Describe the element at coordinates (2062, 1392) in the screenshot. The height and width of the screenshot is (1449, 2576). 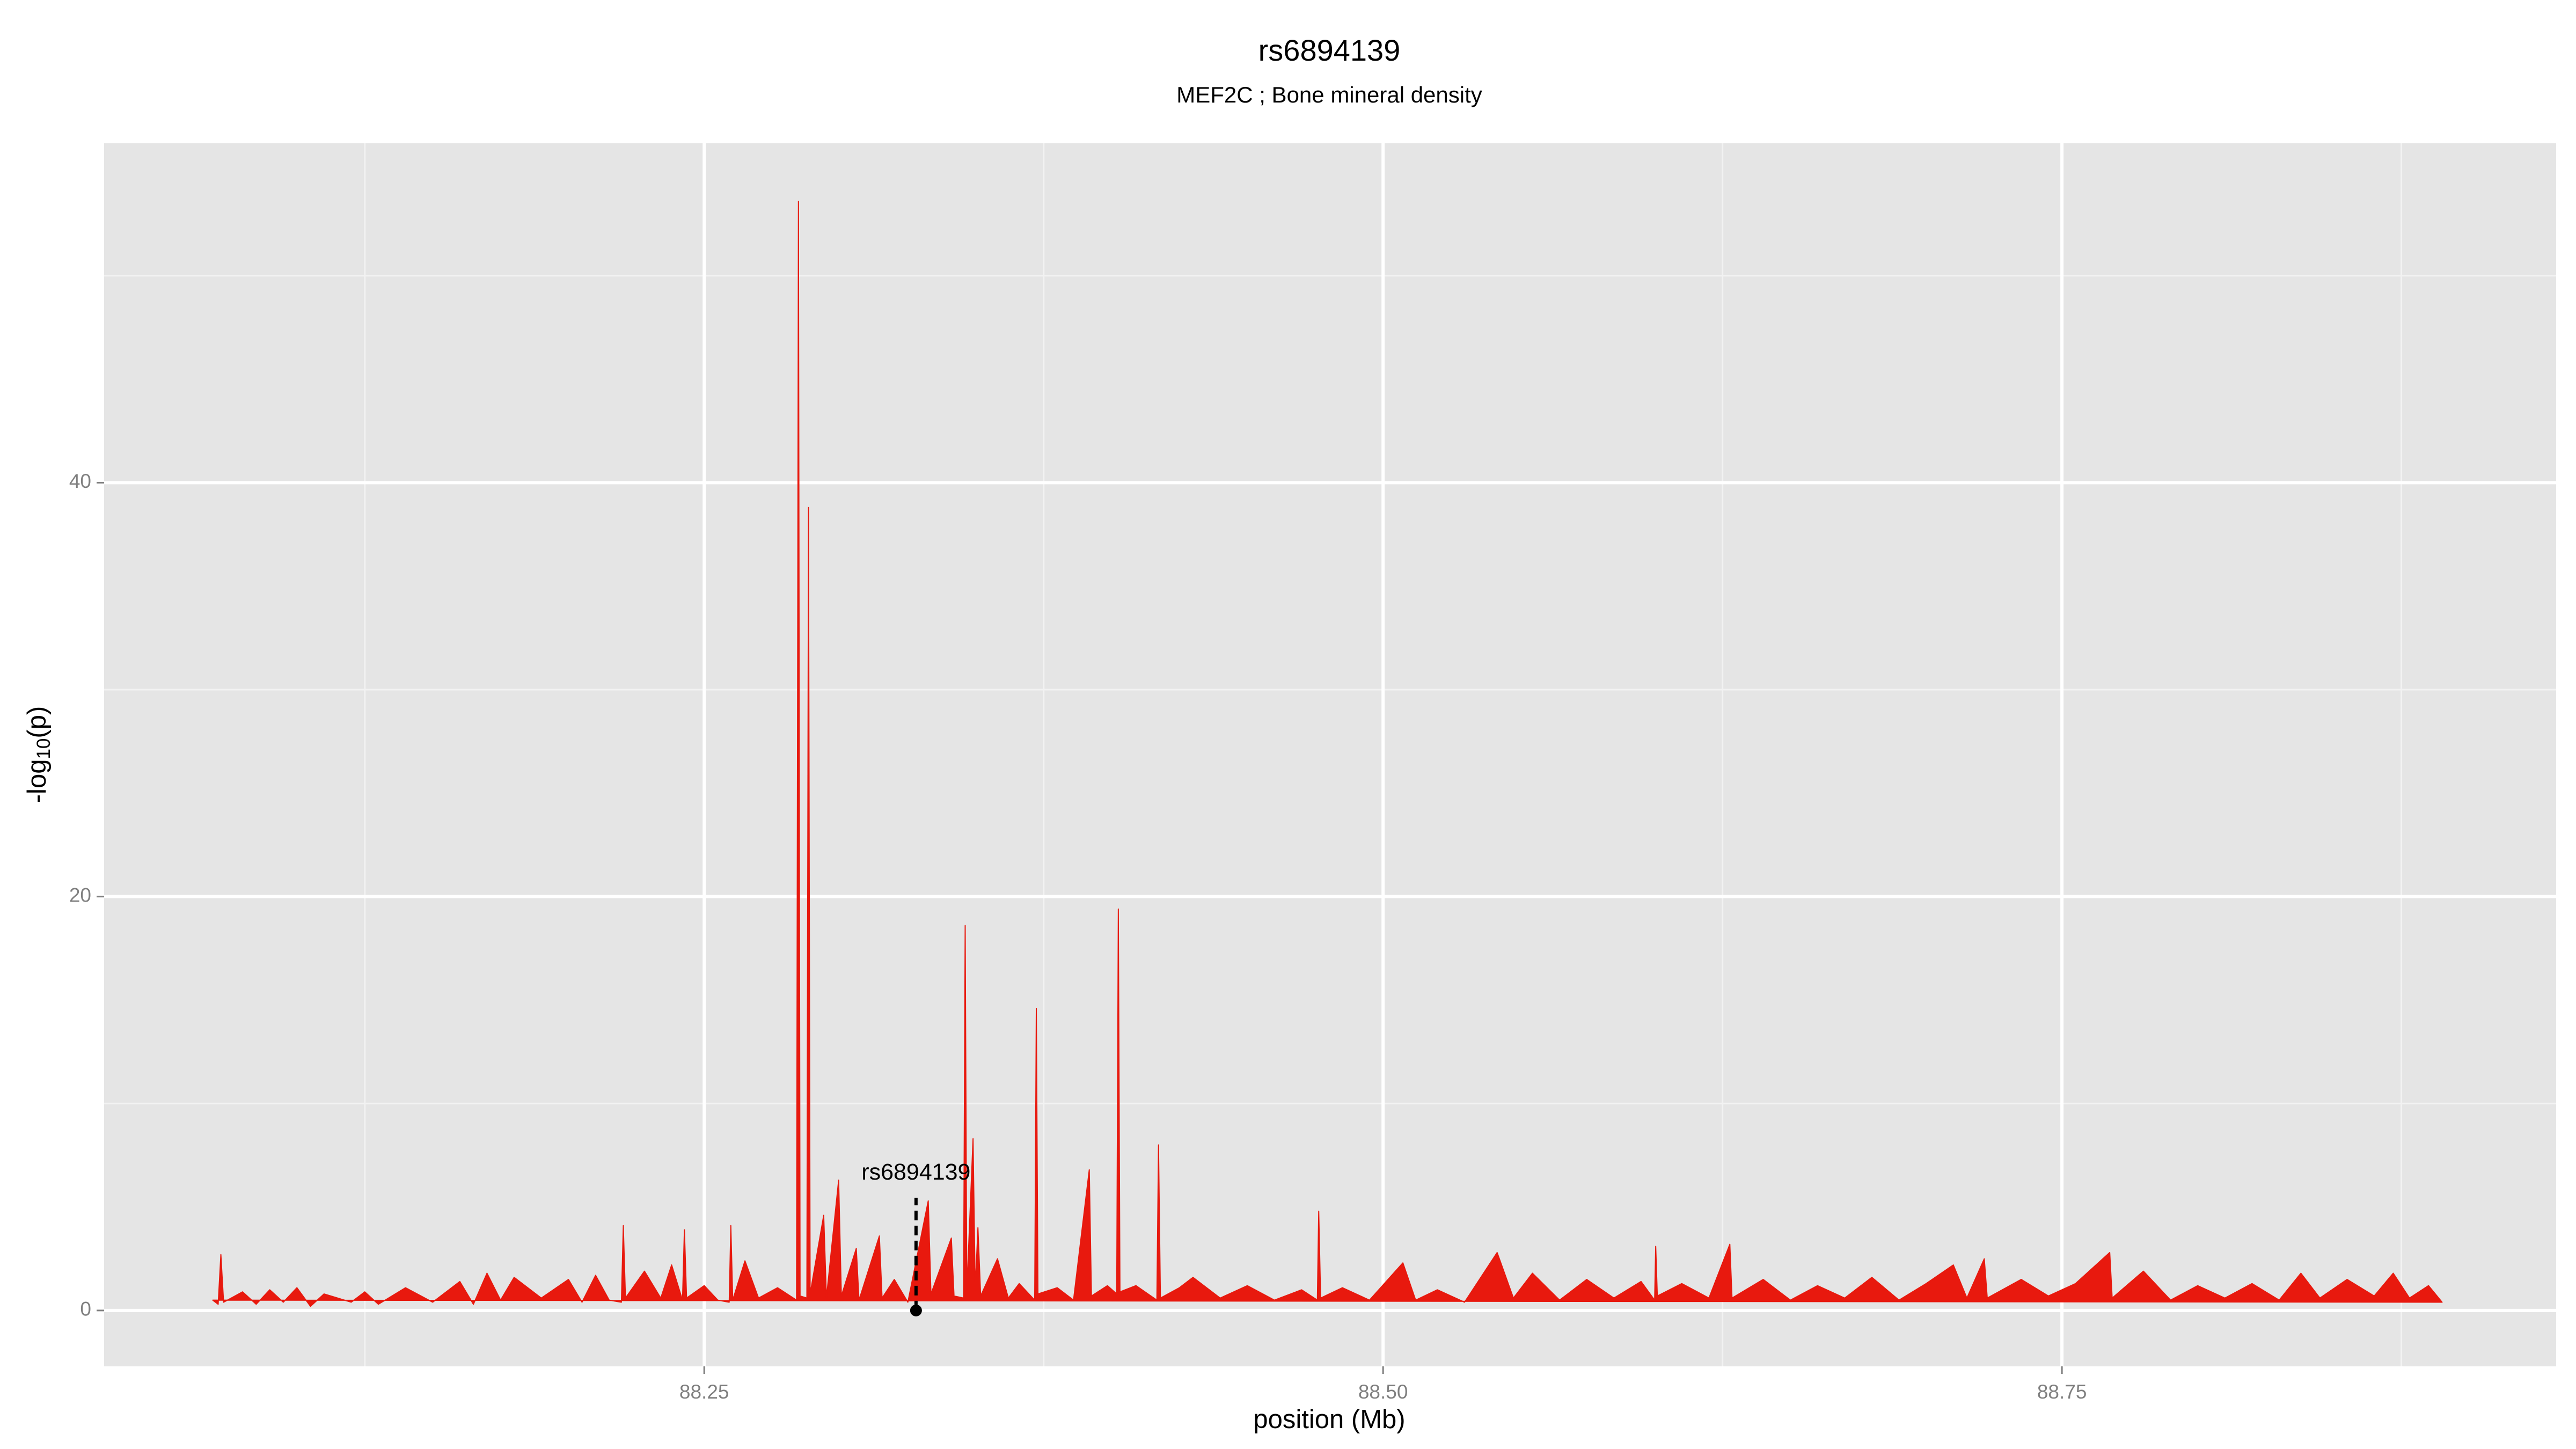
I see `x-tick-label: 88.75` at that location.